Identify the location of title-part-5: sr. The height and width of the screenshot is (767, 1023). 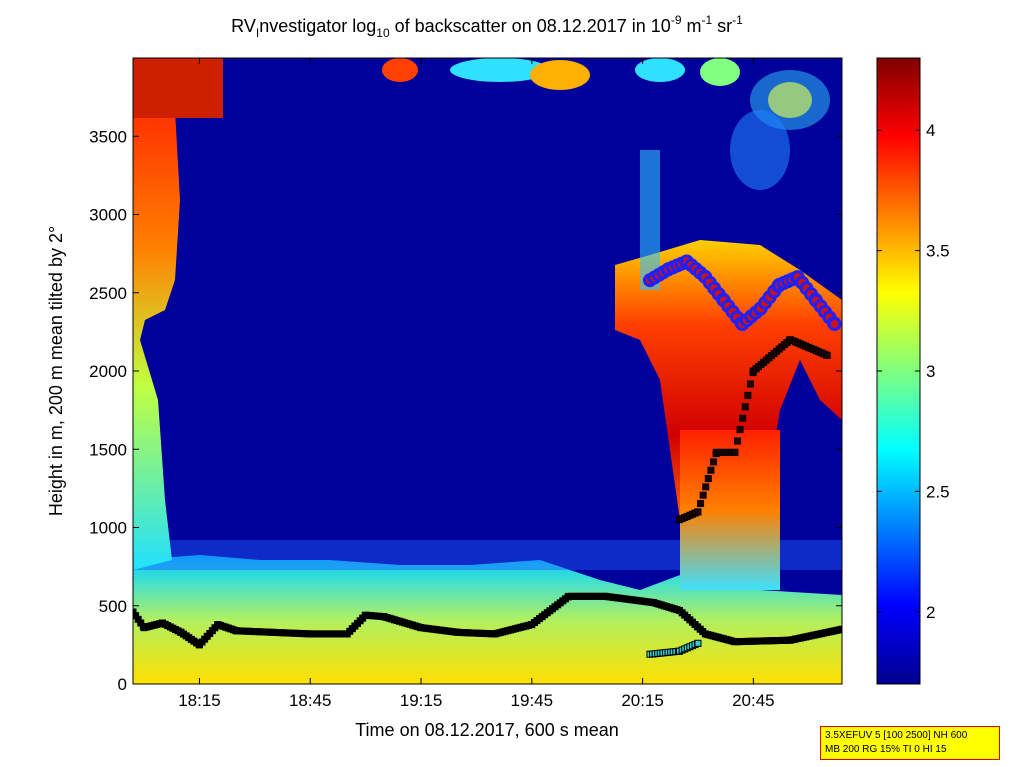
(722, 26).